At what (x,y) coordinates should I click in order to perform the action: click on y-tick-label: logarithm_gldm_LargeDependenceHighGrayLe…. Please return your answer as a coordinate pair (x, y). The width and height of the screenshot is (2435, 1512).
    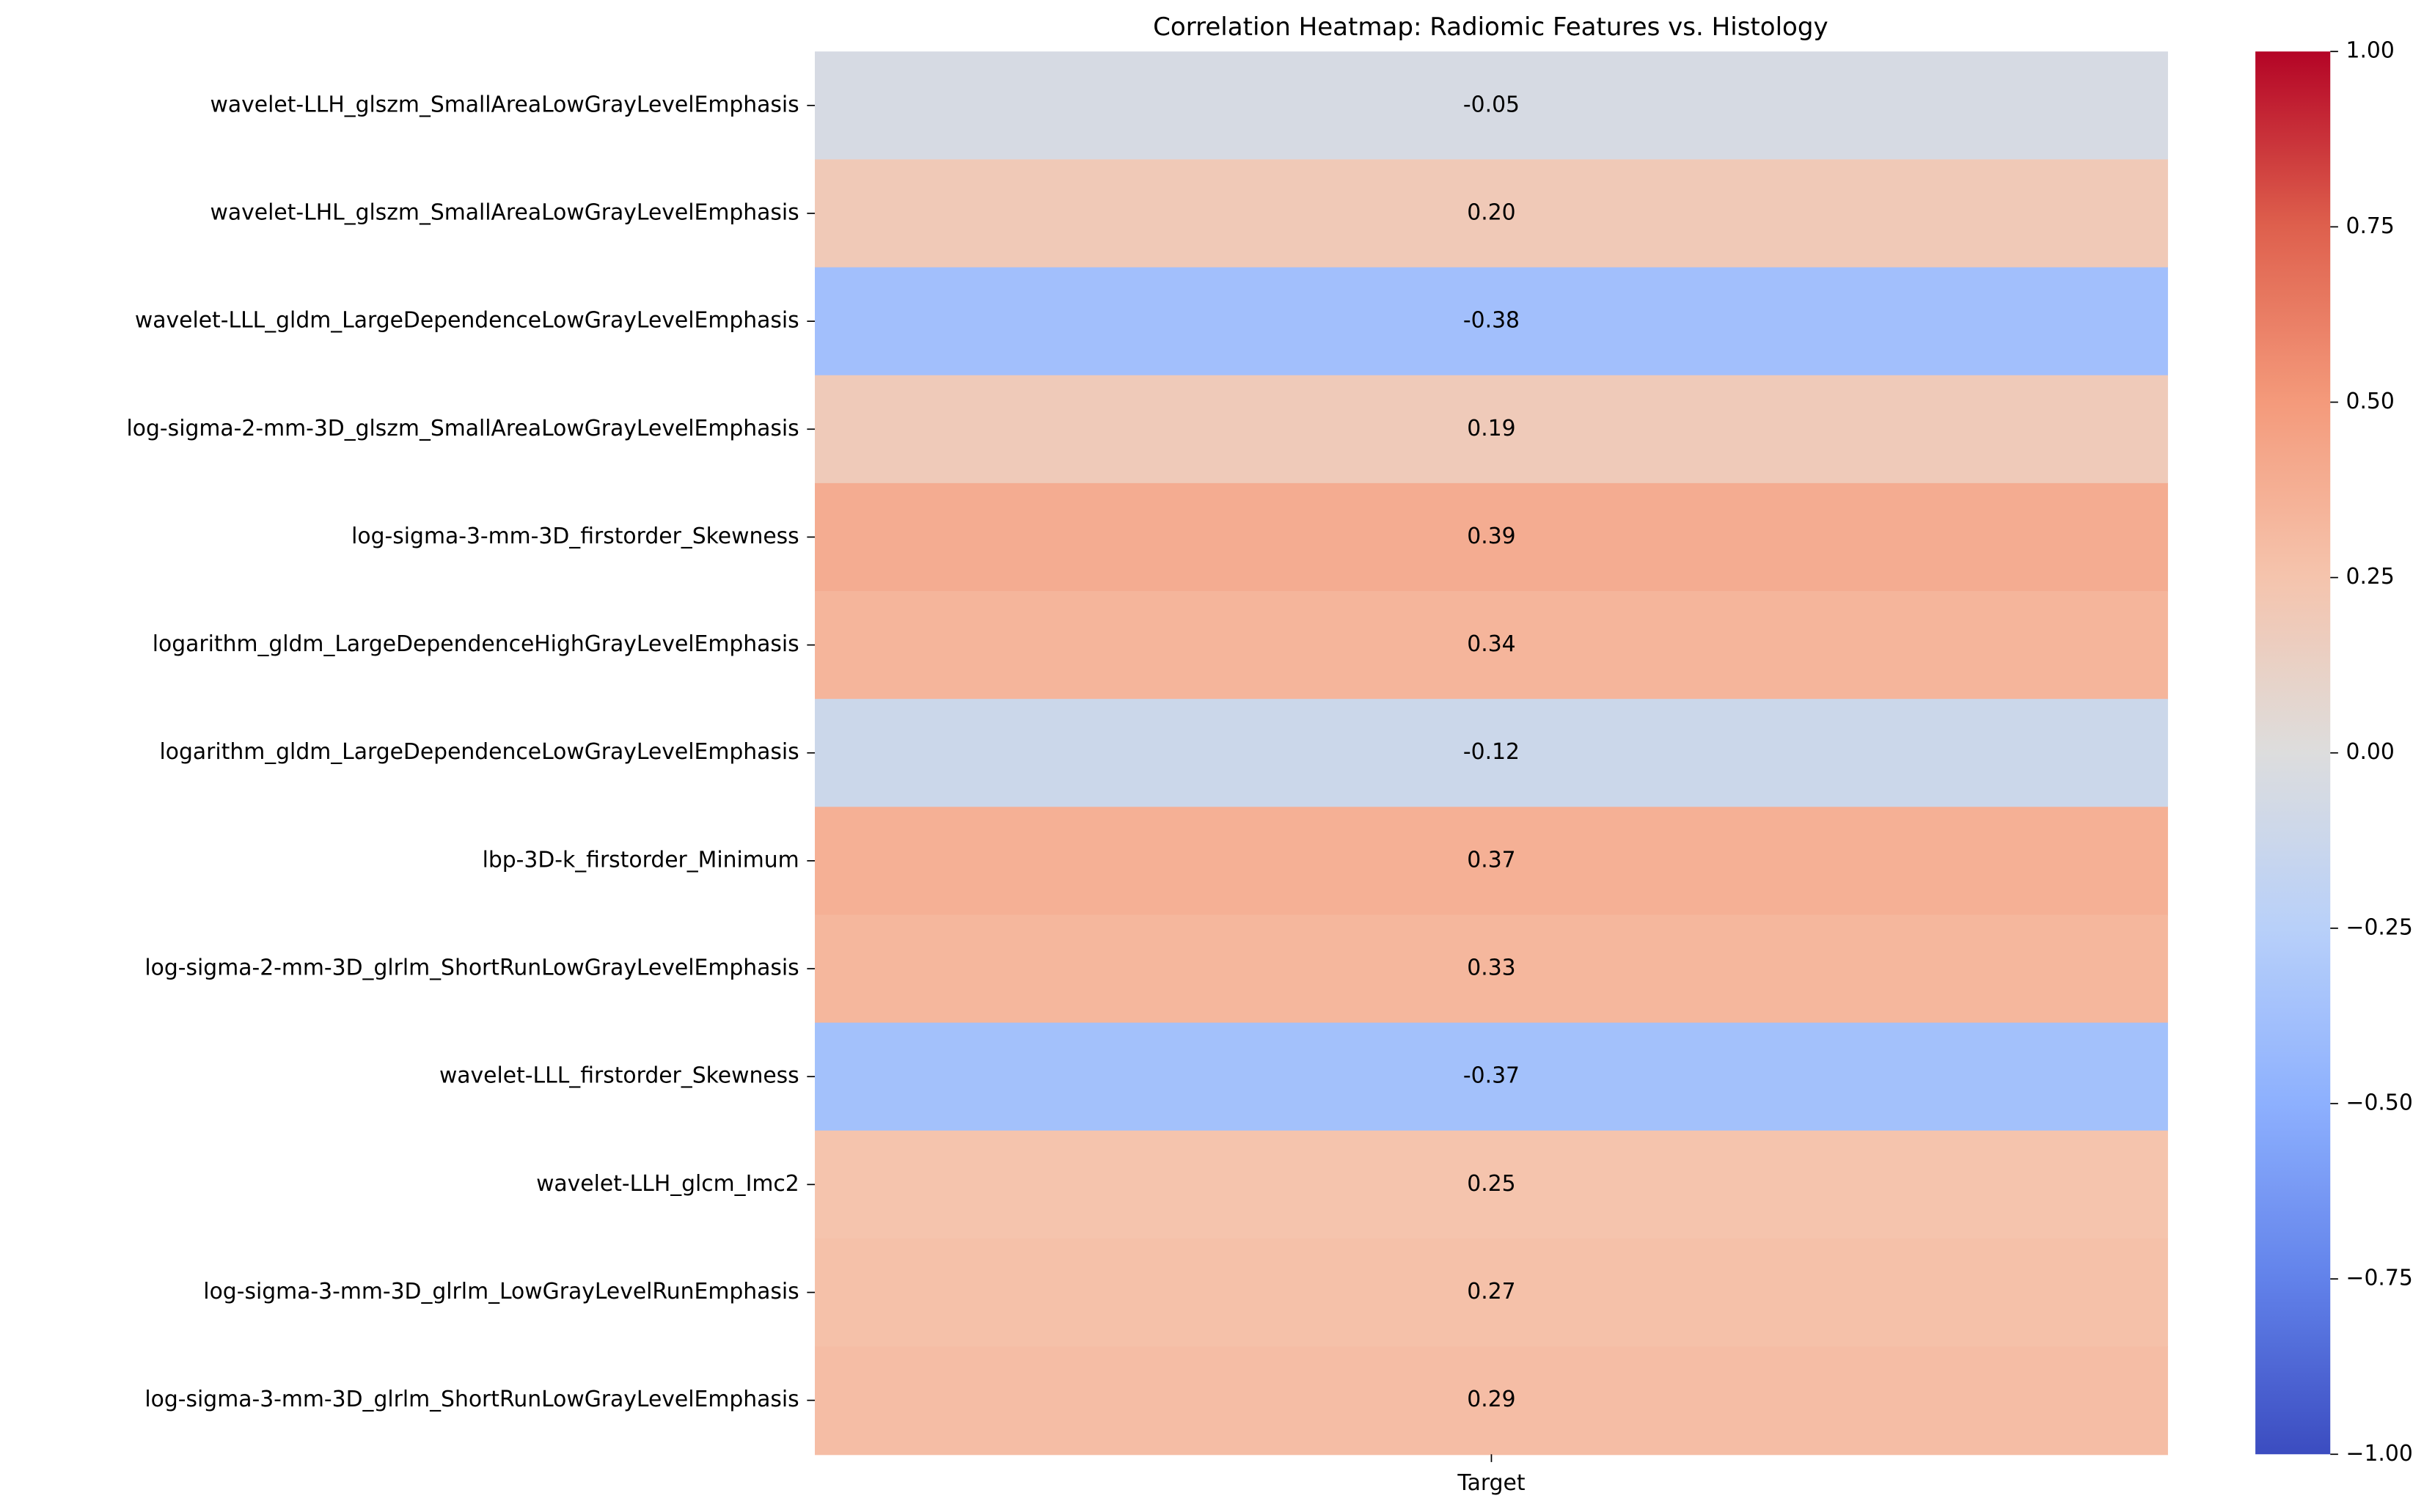
    Looking at the image, I should click on (476, 644).